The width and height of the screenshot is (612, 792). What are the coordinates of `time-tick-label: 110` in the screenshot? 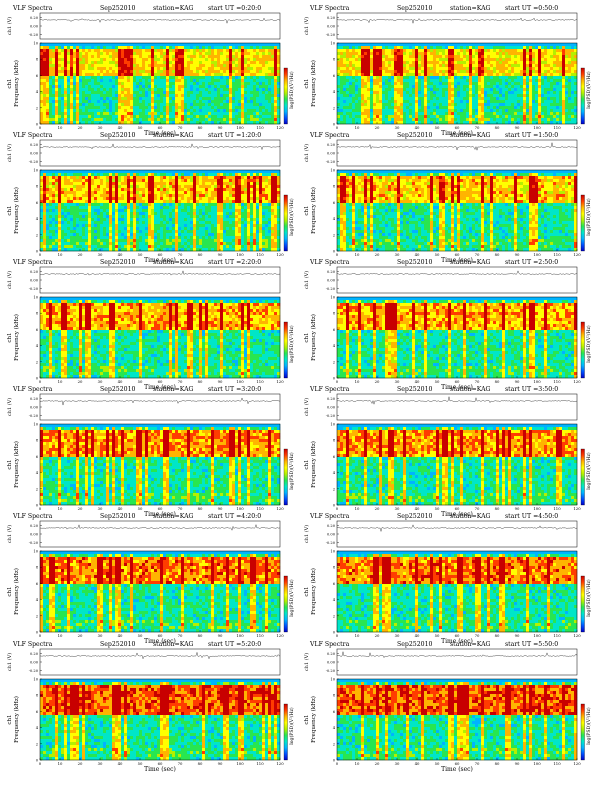 It's located at (557, 127).